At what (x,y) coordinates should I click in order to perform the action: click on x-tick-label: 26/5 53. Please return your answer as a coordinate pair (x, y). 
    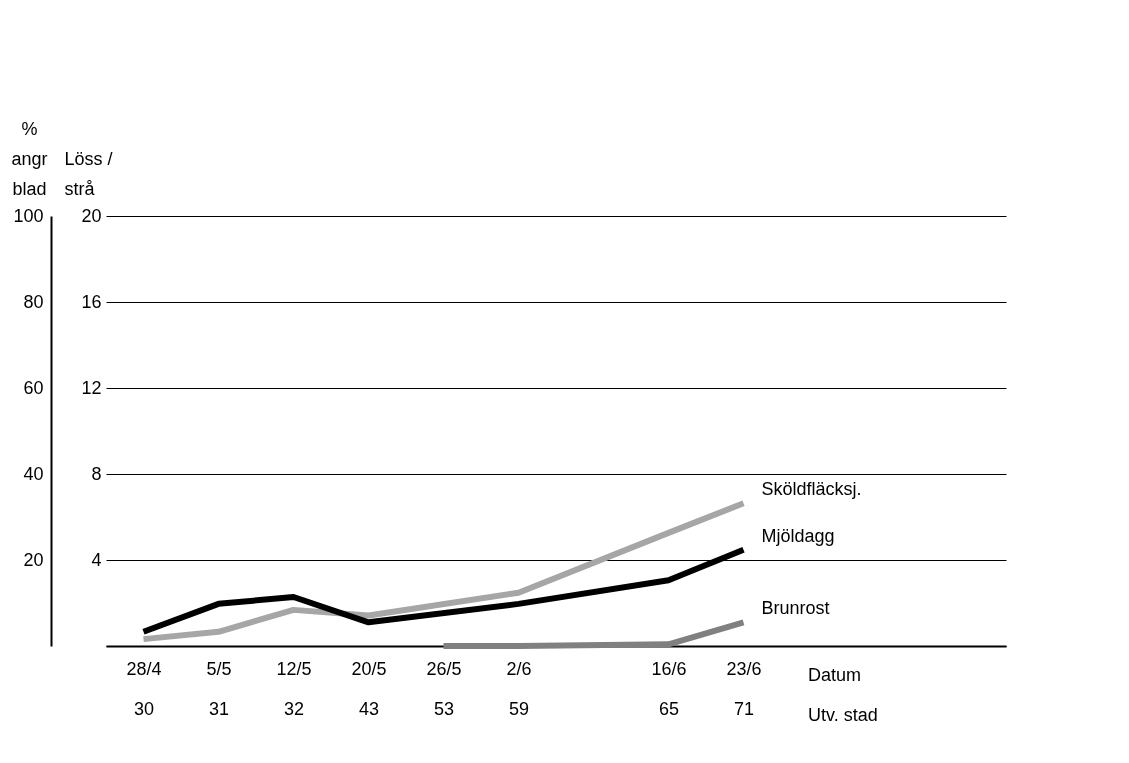
    Looking at the image, I should click on (444, 688).